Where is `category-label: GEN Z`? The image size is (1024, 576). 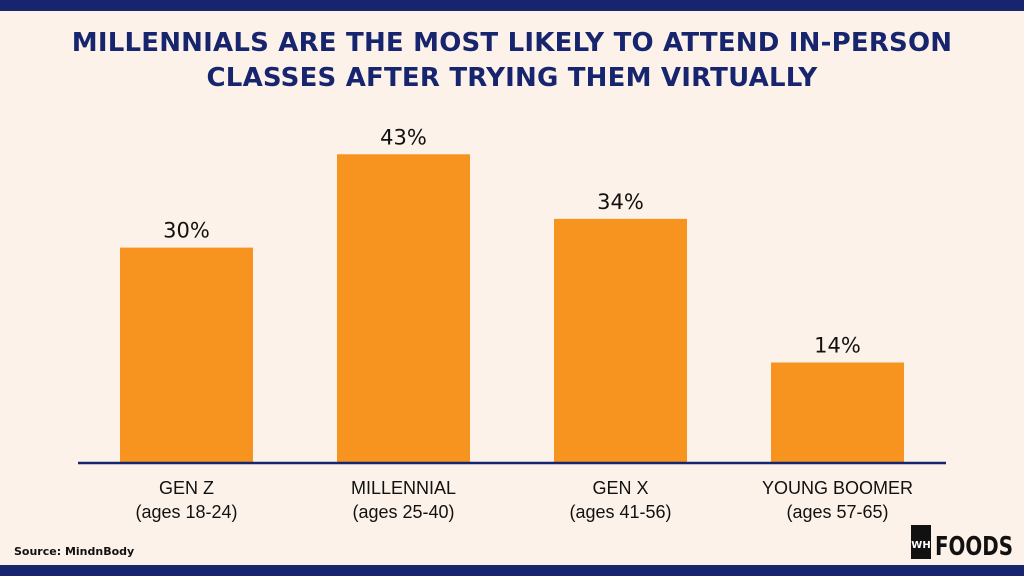
category-label: GEN Z is located at coordinates (186, 488).